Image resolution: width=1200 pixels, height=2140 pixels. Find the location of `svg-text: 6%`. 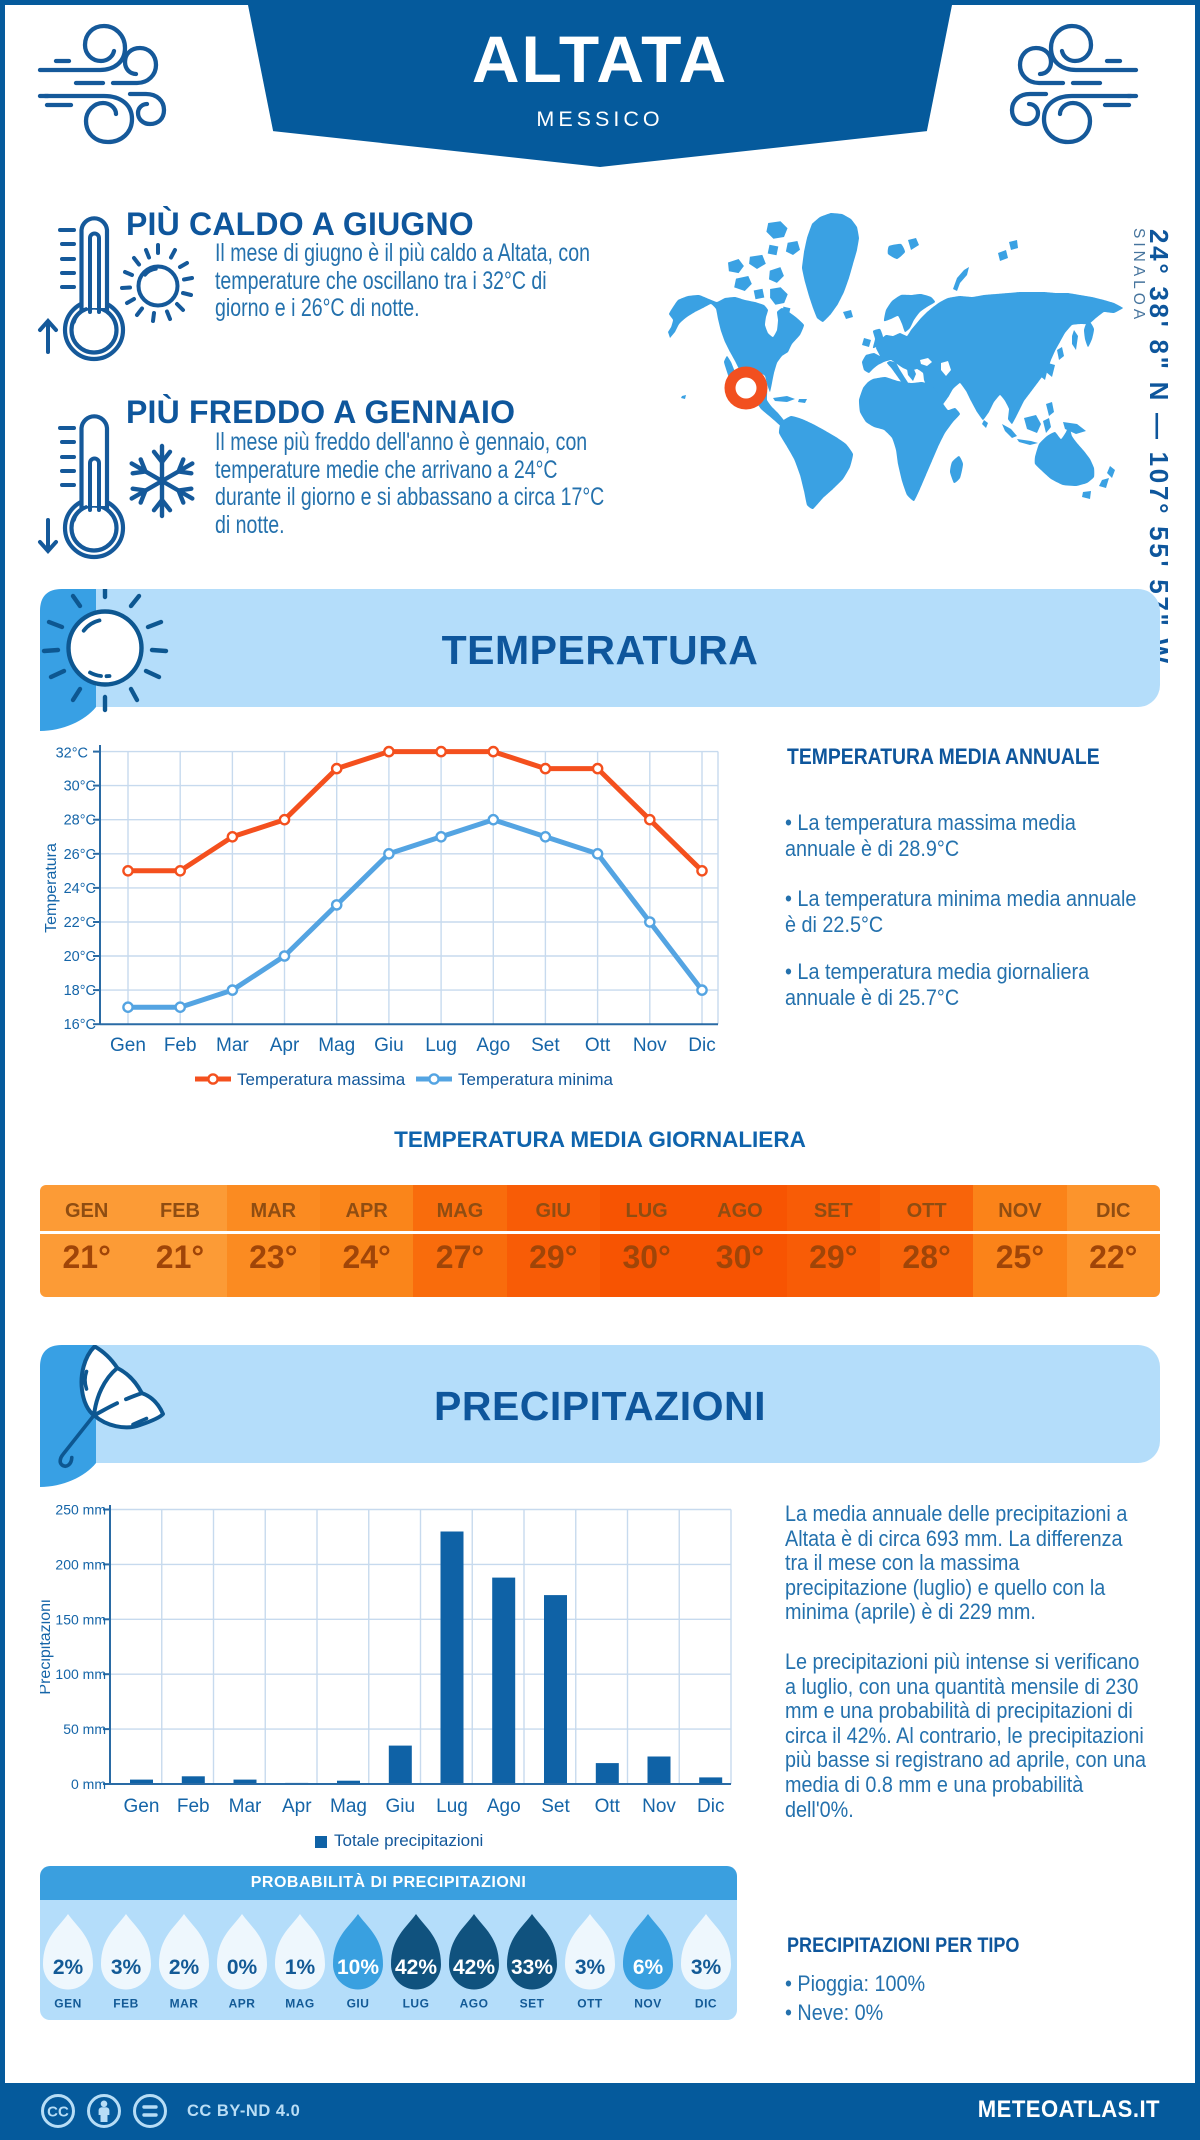

svg-text: 6% is located at coordinates (648, 1967).